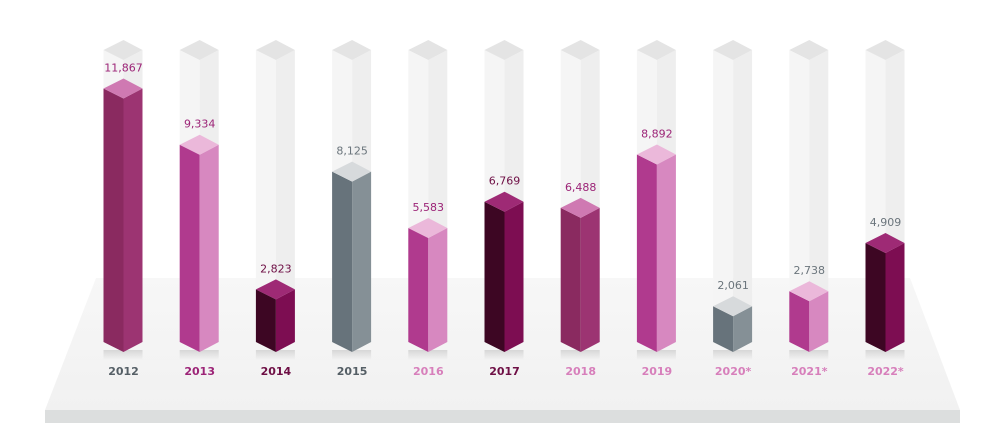  I want to click on value-label-1: 9,334, so click(200, 124).